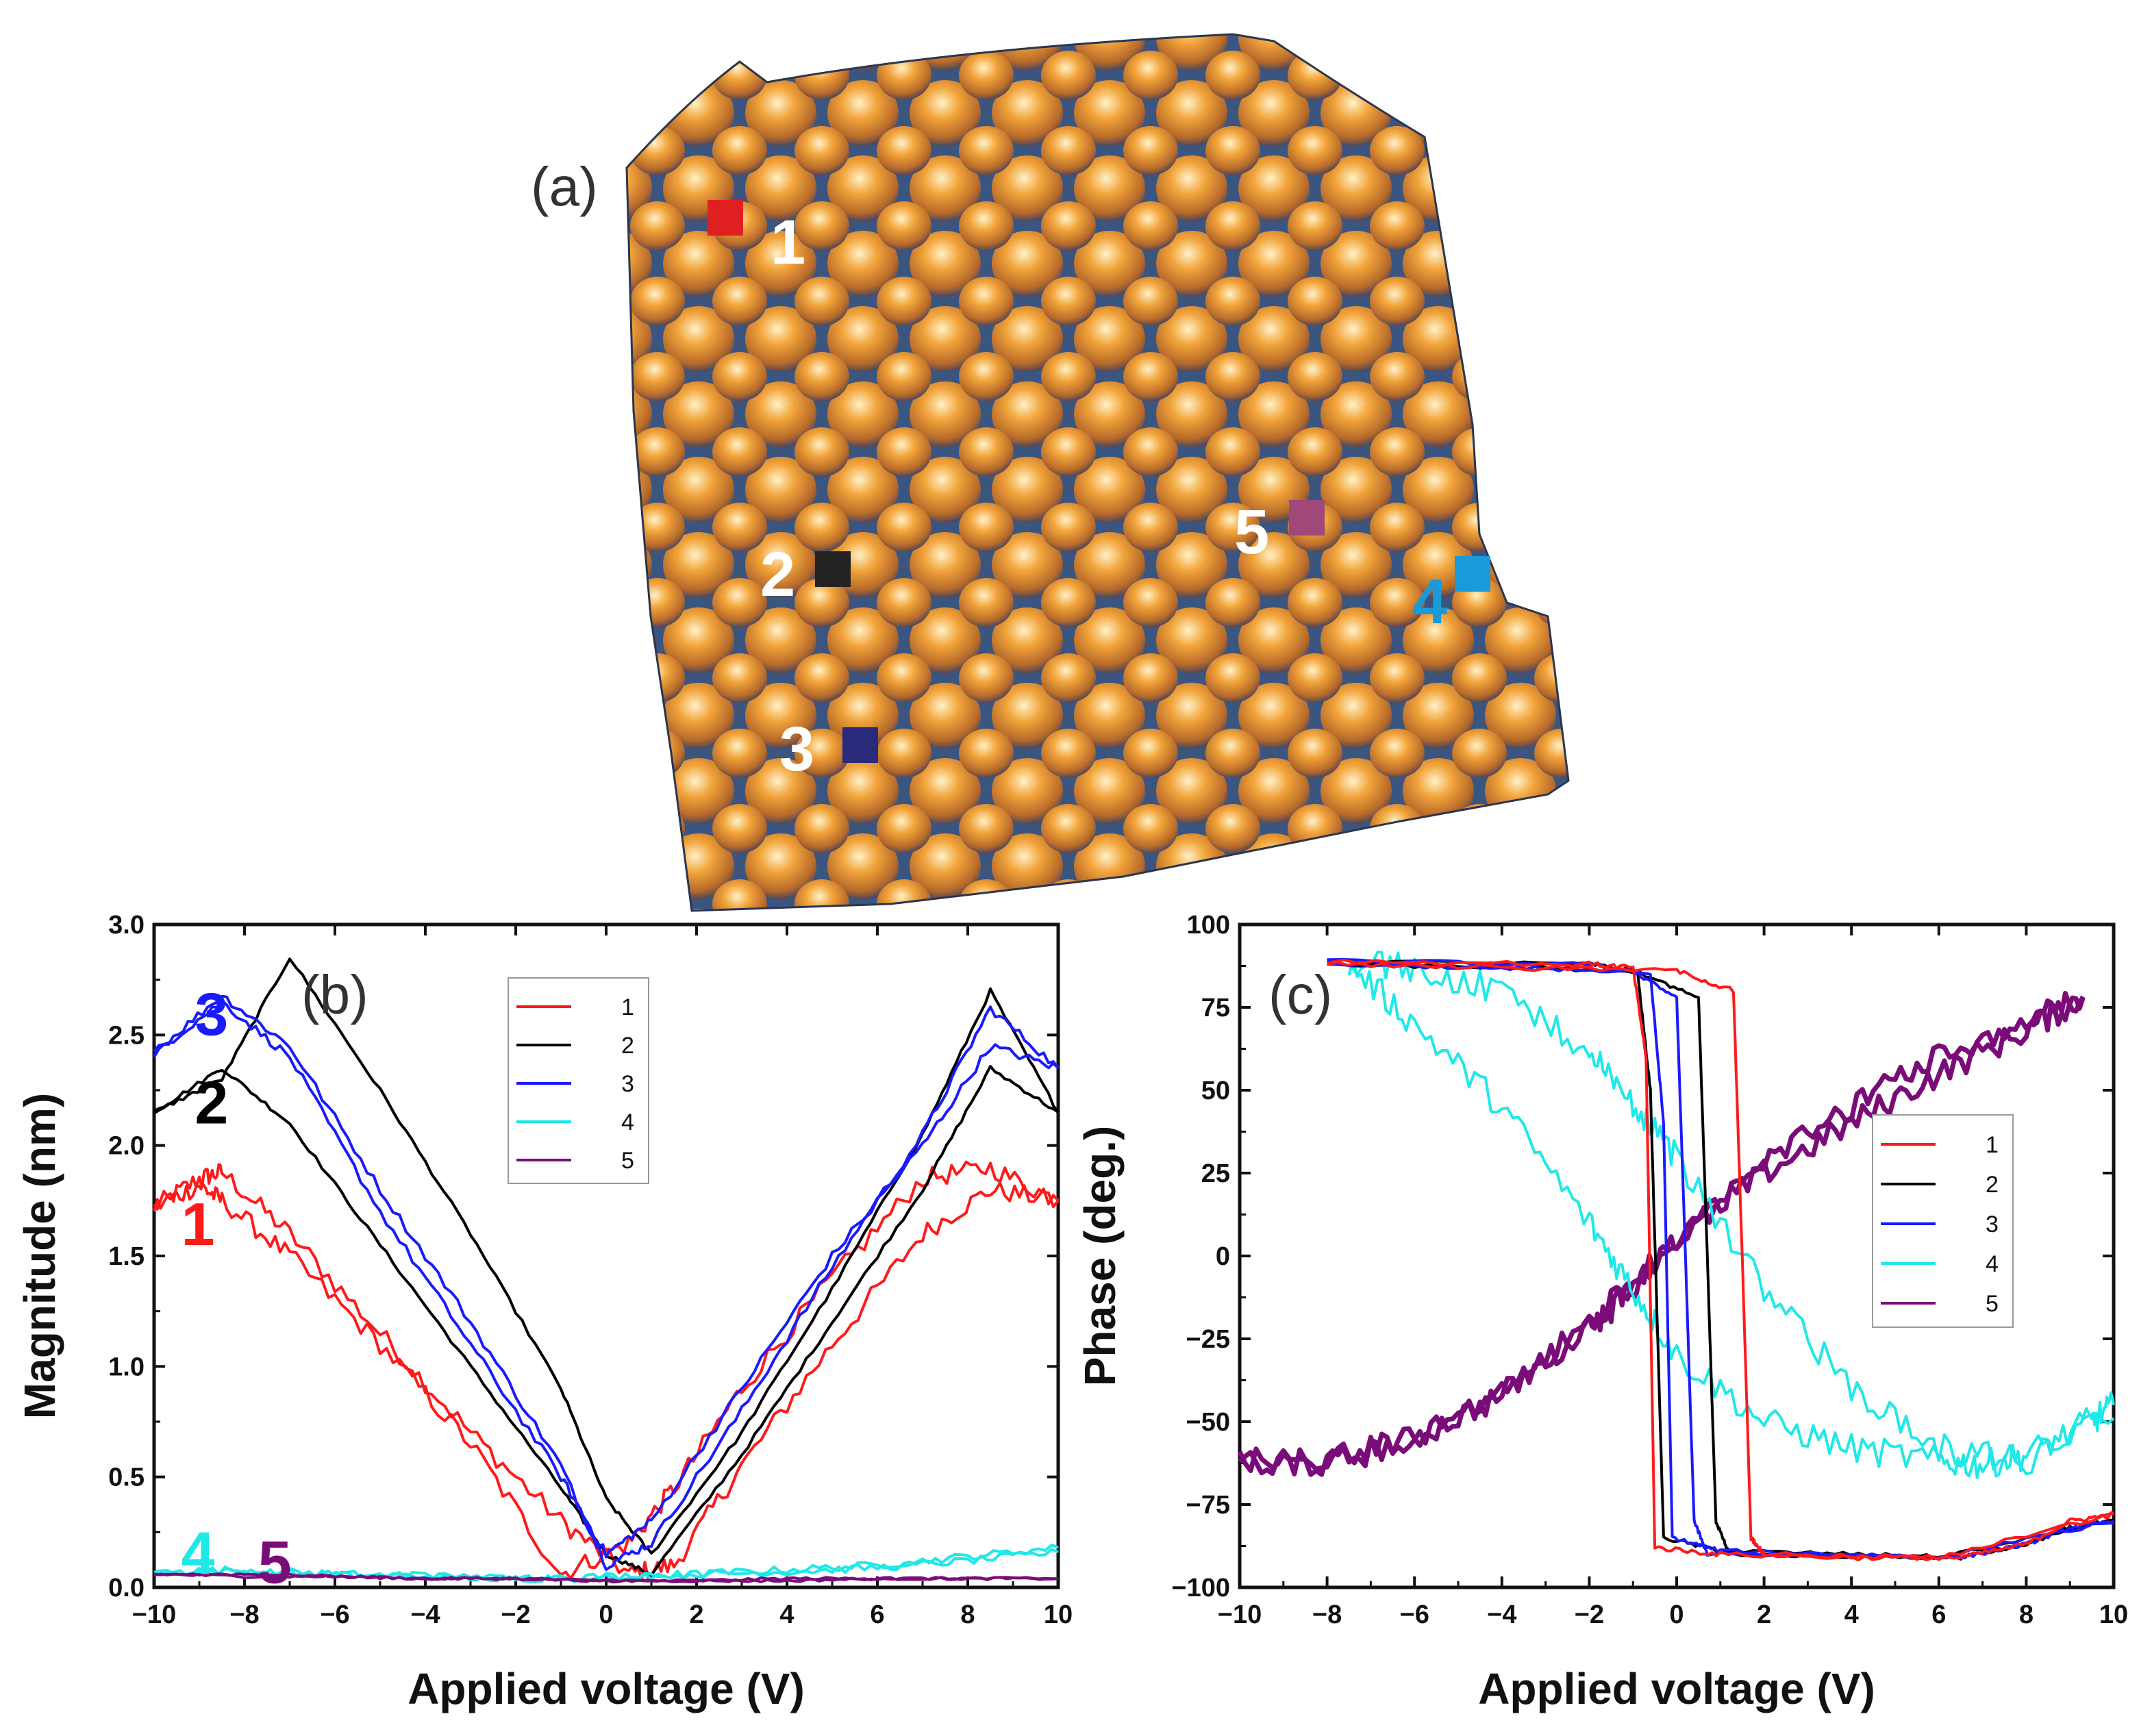  Describe the element at coordinates (1208, 1339) in the screenshot. I see `ytick-label-c: −25` at that location.